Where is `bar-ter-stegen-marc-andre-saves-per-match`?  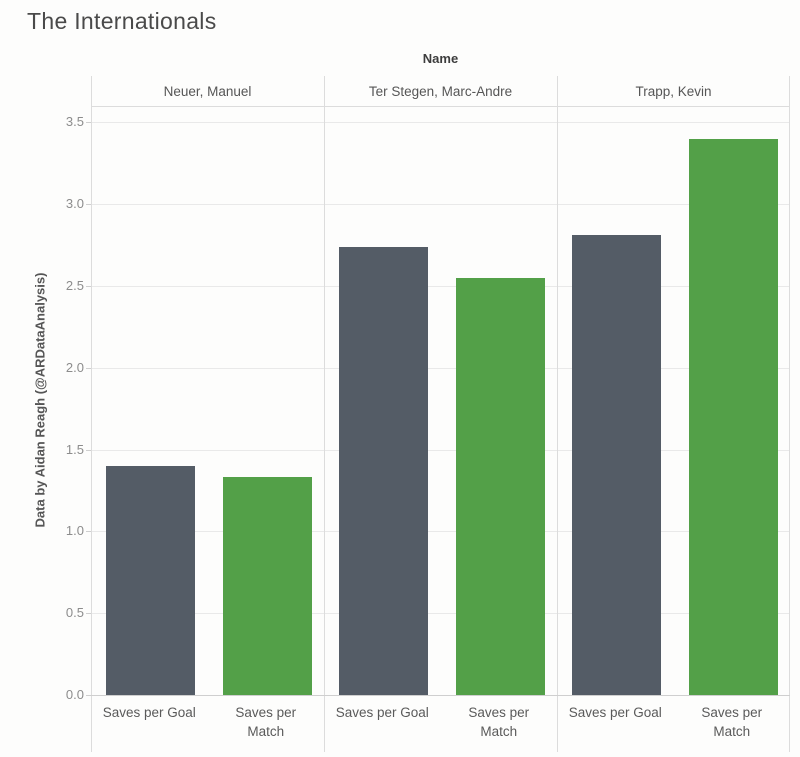
bar-ter-stegen-marc-andre-saves-per-match is located at coordinates (500, 486).